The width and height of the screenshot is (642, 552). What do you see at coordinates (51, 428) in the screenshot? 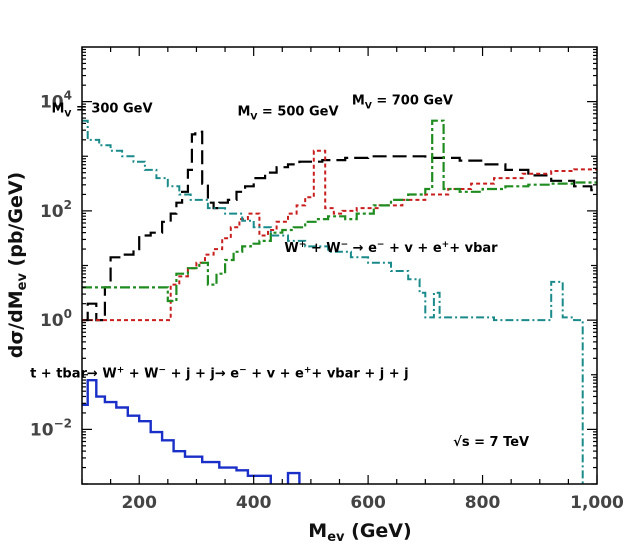
I see `y-tick-label: 10⁻²` at bounding box center [51, 428].